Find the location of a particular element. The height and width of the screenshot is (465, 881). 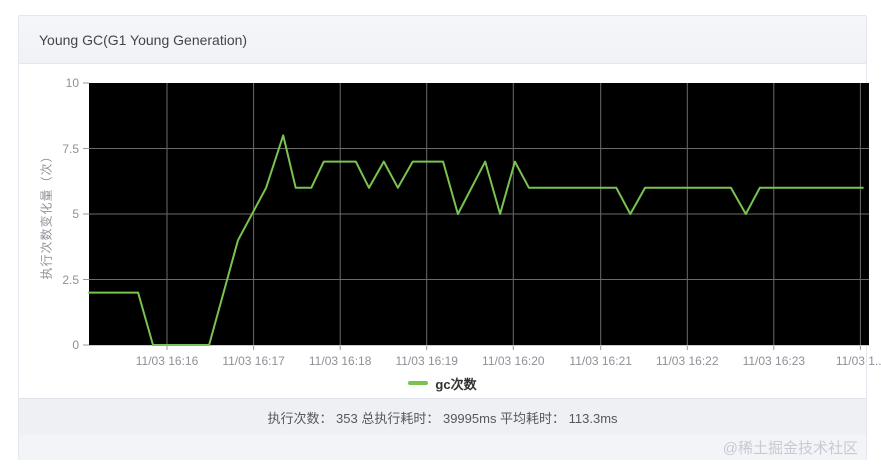

legend-label: gc次数 is located at coordinates (456, 384).